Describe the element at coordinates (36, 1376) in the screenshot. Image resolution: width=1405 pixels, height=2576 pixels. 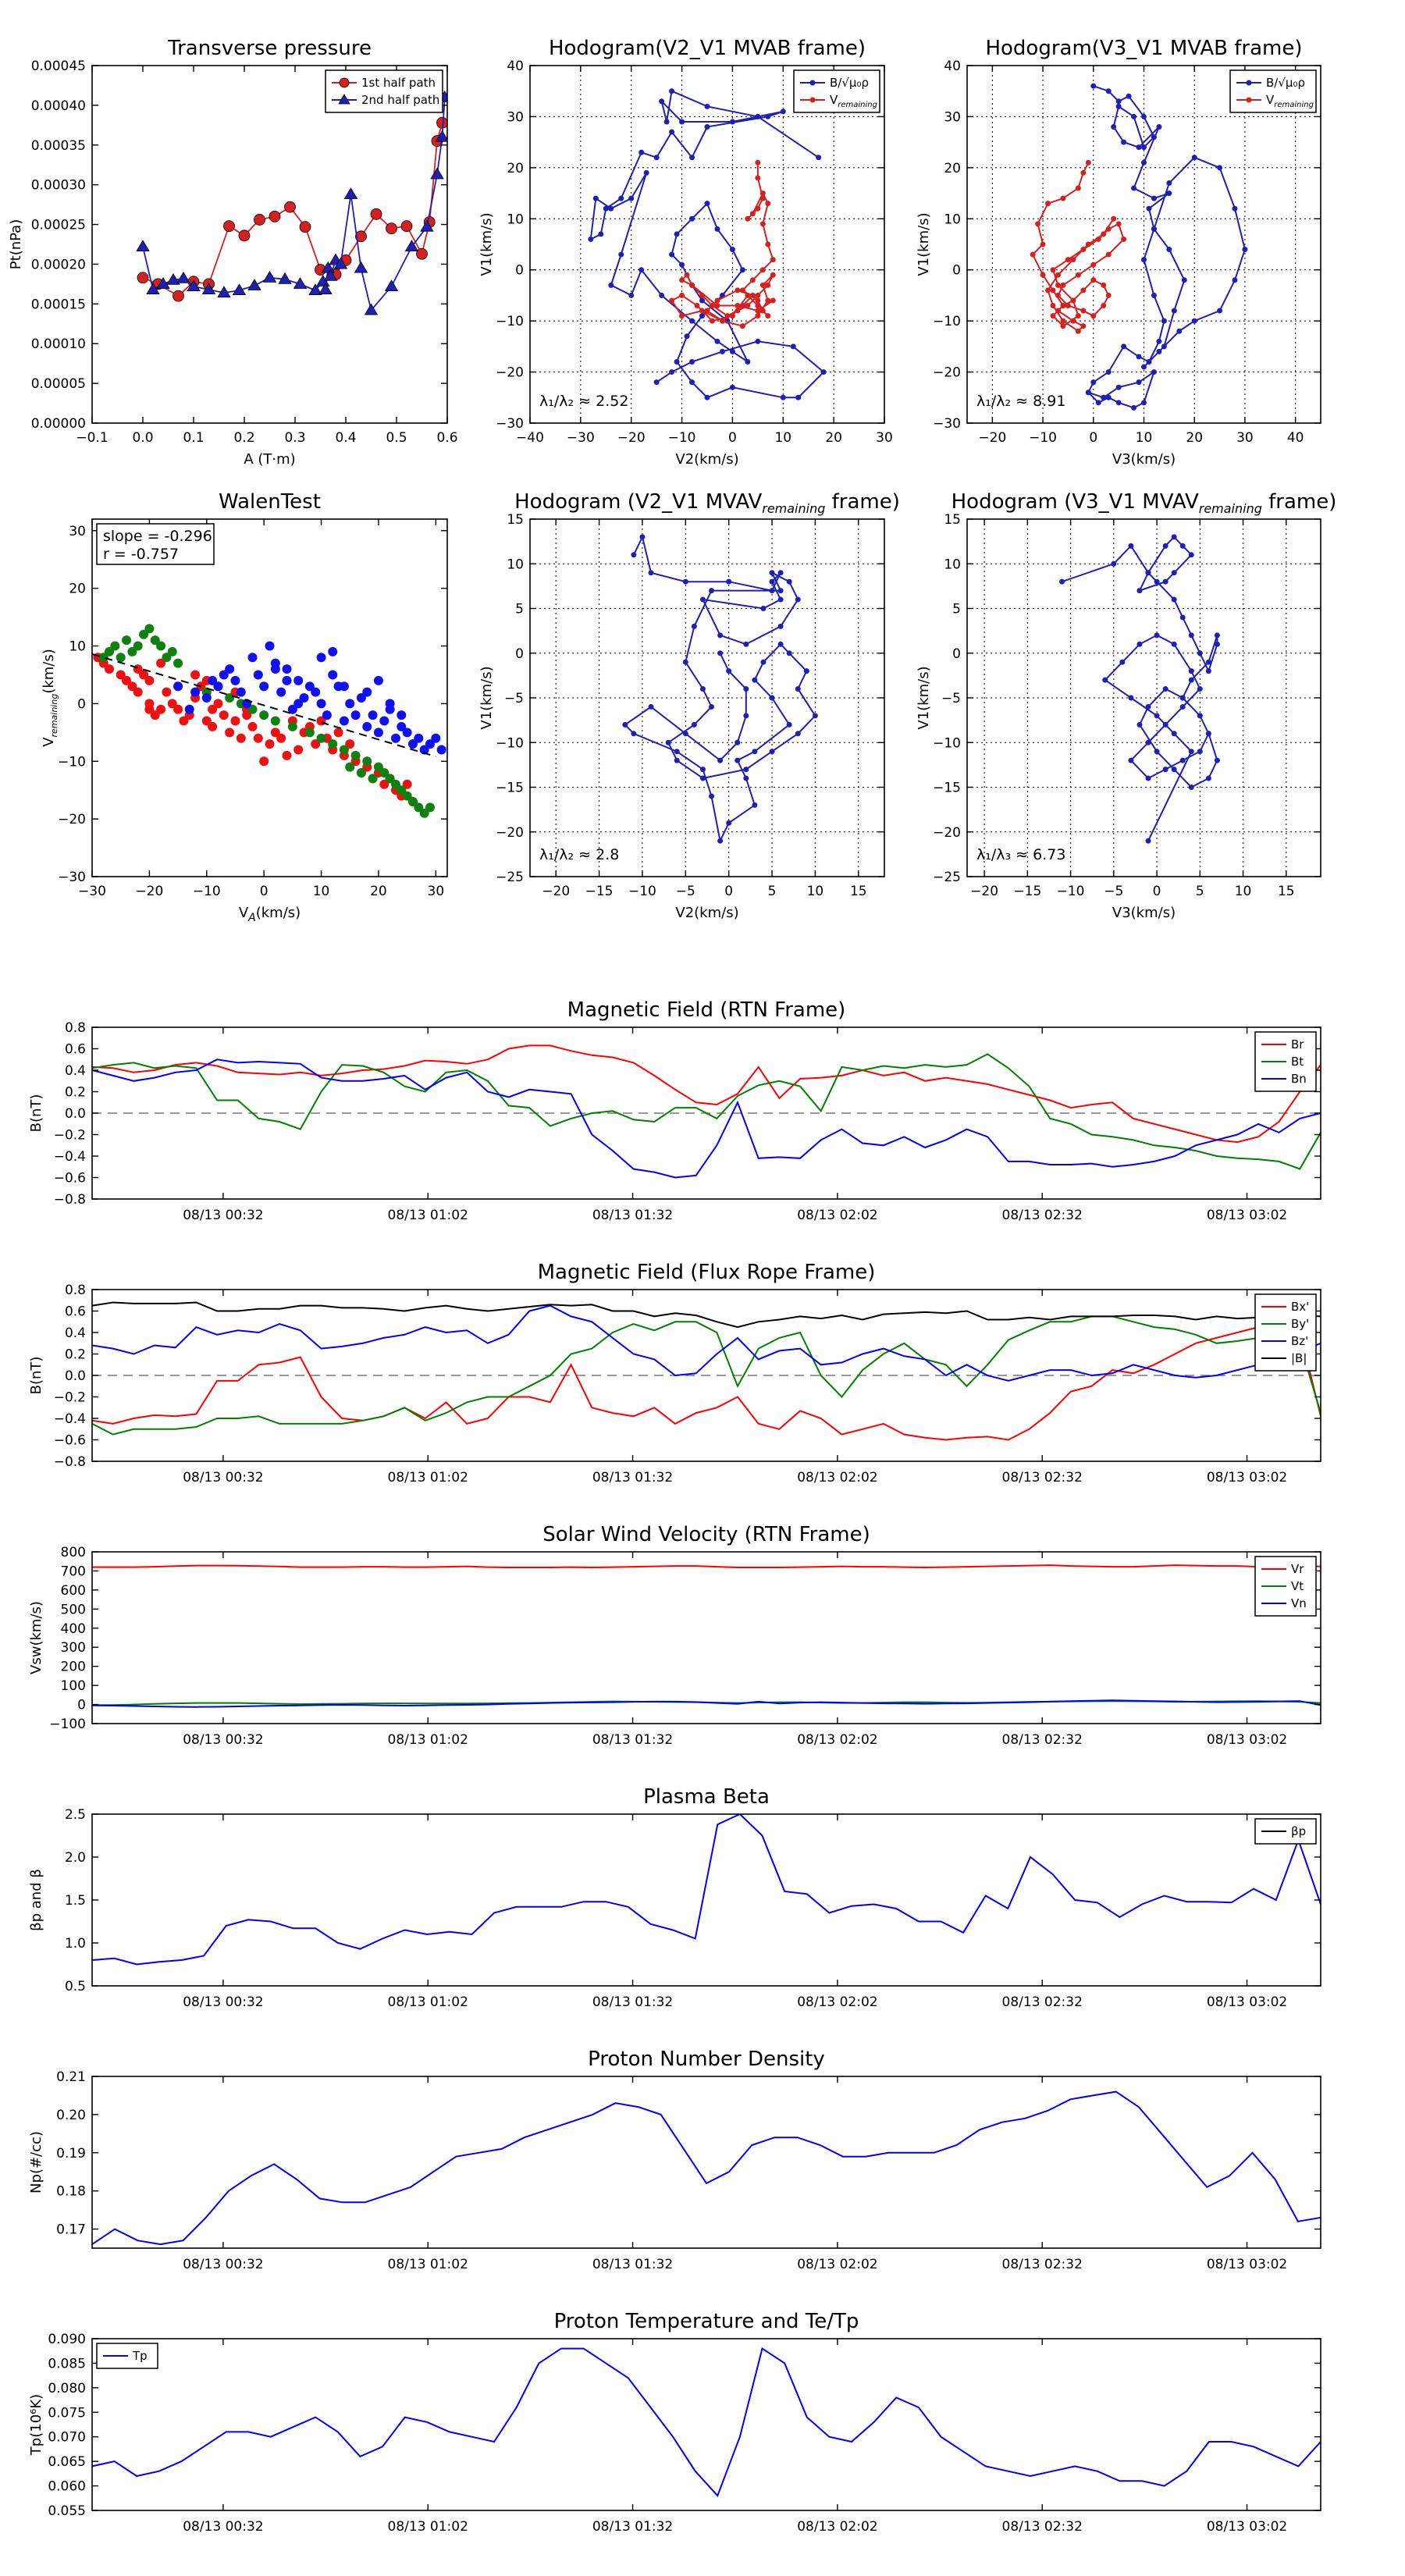
I see `bfield_fr-ylabel: B(nT)` at that location.